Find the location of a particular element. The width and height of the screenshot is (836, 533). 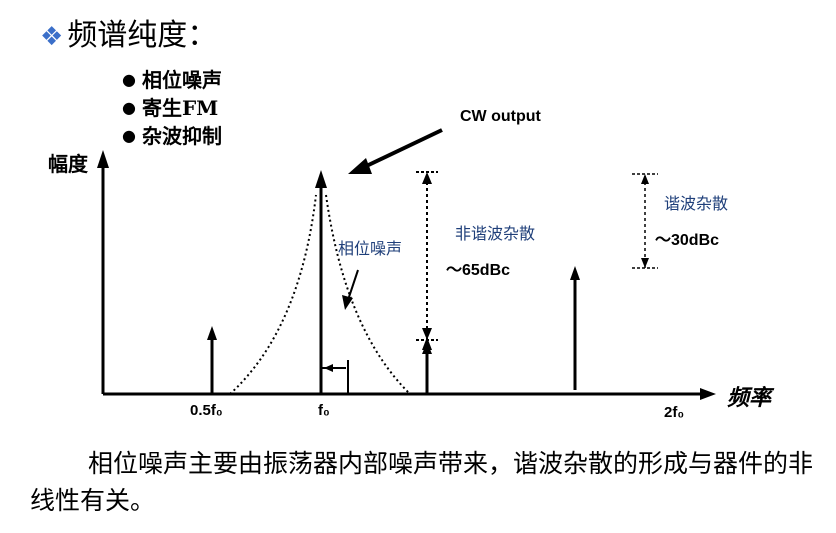

y-axis-arrowhead is located at coordinates (103, 159).